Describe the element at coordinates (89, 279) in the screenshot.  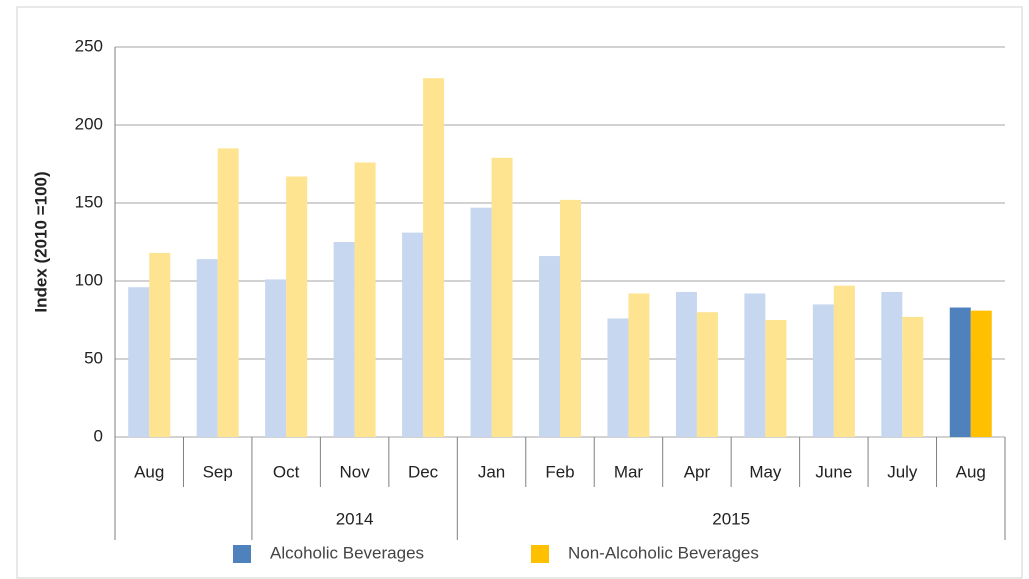
I see `y-tick-label: 100` at that location.